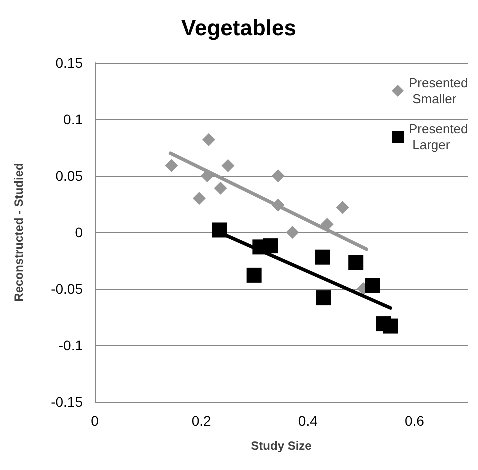  Describe the element at coordinates (67, 289) in the screenshot. I see `y-tick-label: -0.05` at that location.